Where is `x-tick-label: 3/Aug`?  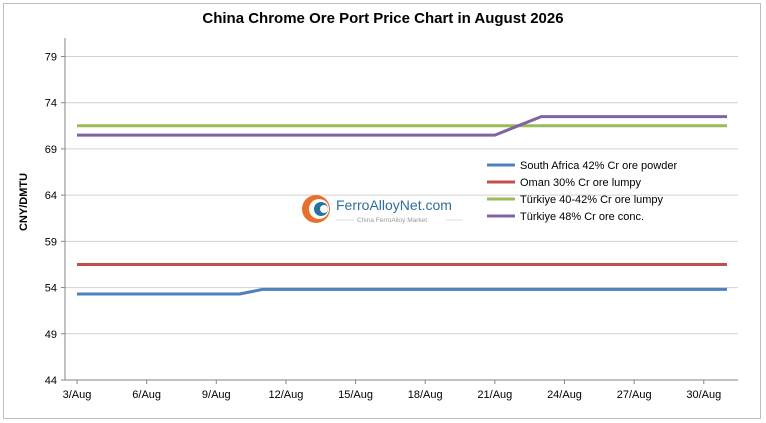 x-tick-label: 3/Aug is located at coordinates (77, 395).